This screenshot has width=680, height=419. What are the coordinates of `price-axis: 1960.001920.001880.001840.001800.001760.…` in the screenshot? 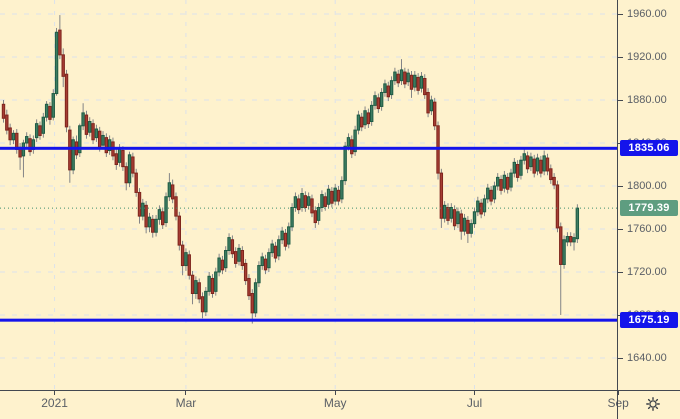 It's located at (648, 195).